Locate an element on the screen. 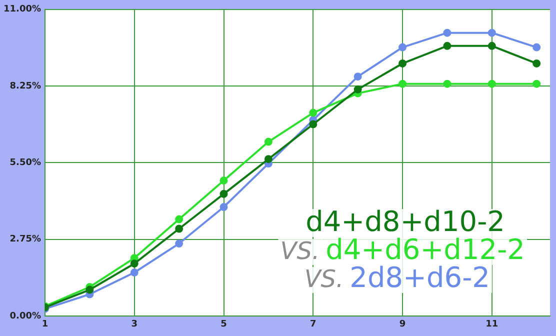 The height and width of the screenshot is (336, 556). x-tick-label: 3 is located at coordinates (134, 325).